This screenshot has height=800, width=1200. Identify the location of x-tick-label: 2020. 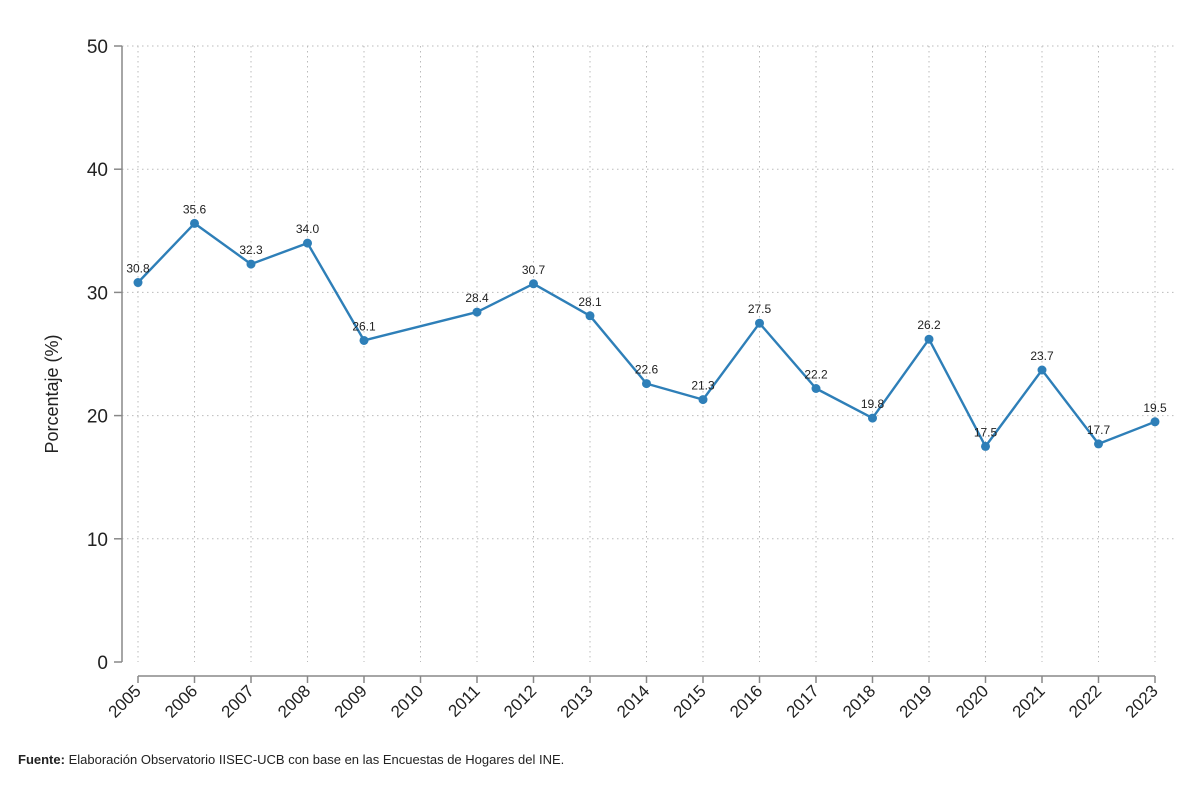
(972, 701).